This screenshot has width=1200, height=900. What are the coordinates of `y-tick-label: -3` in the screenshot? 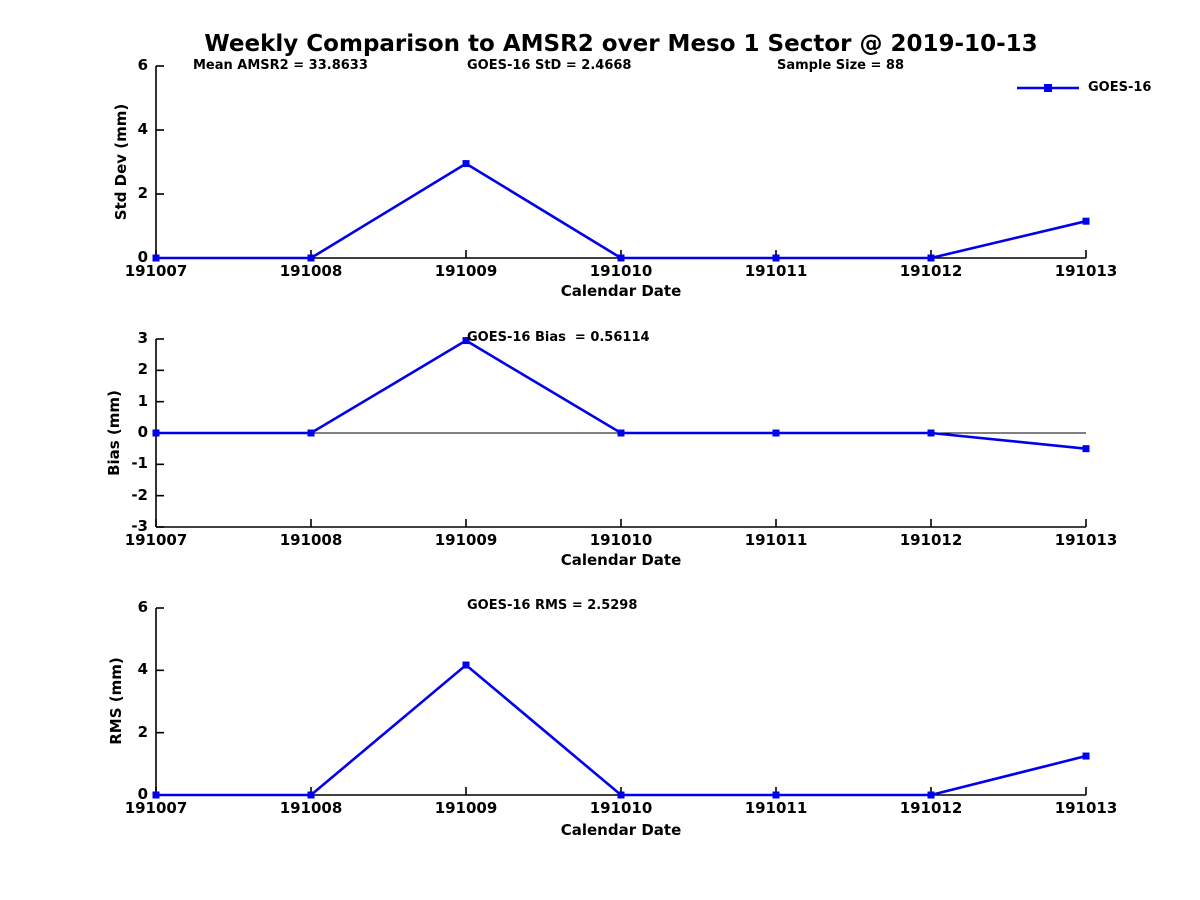 It's located at (139, 526).